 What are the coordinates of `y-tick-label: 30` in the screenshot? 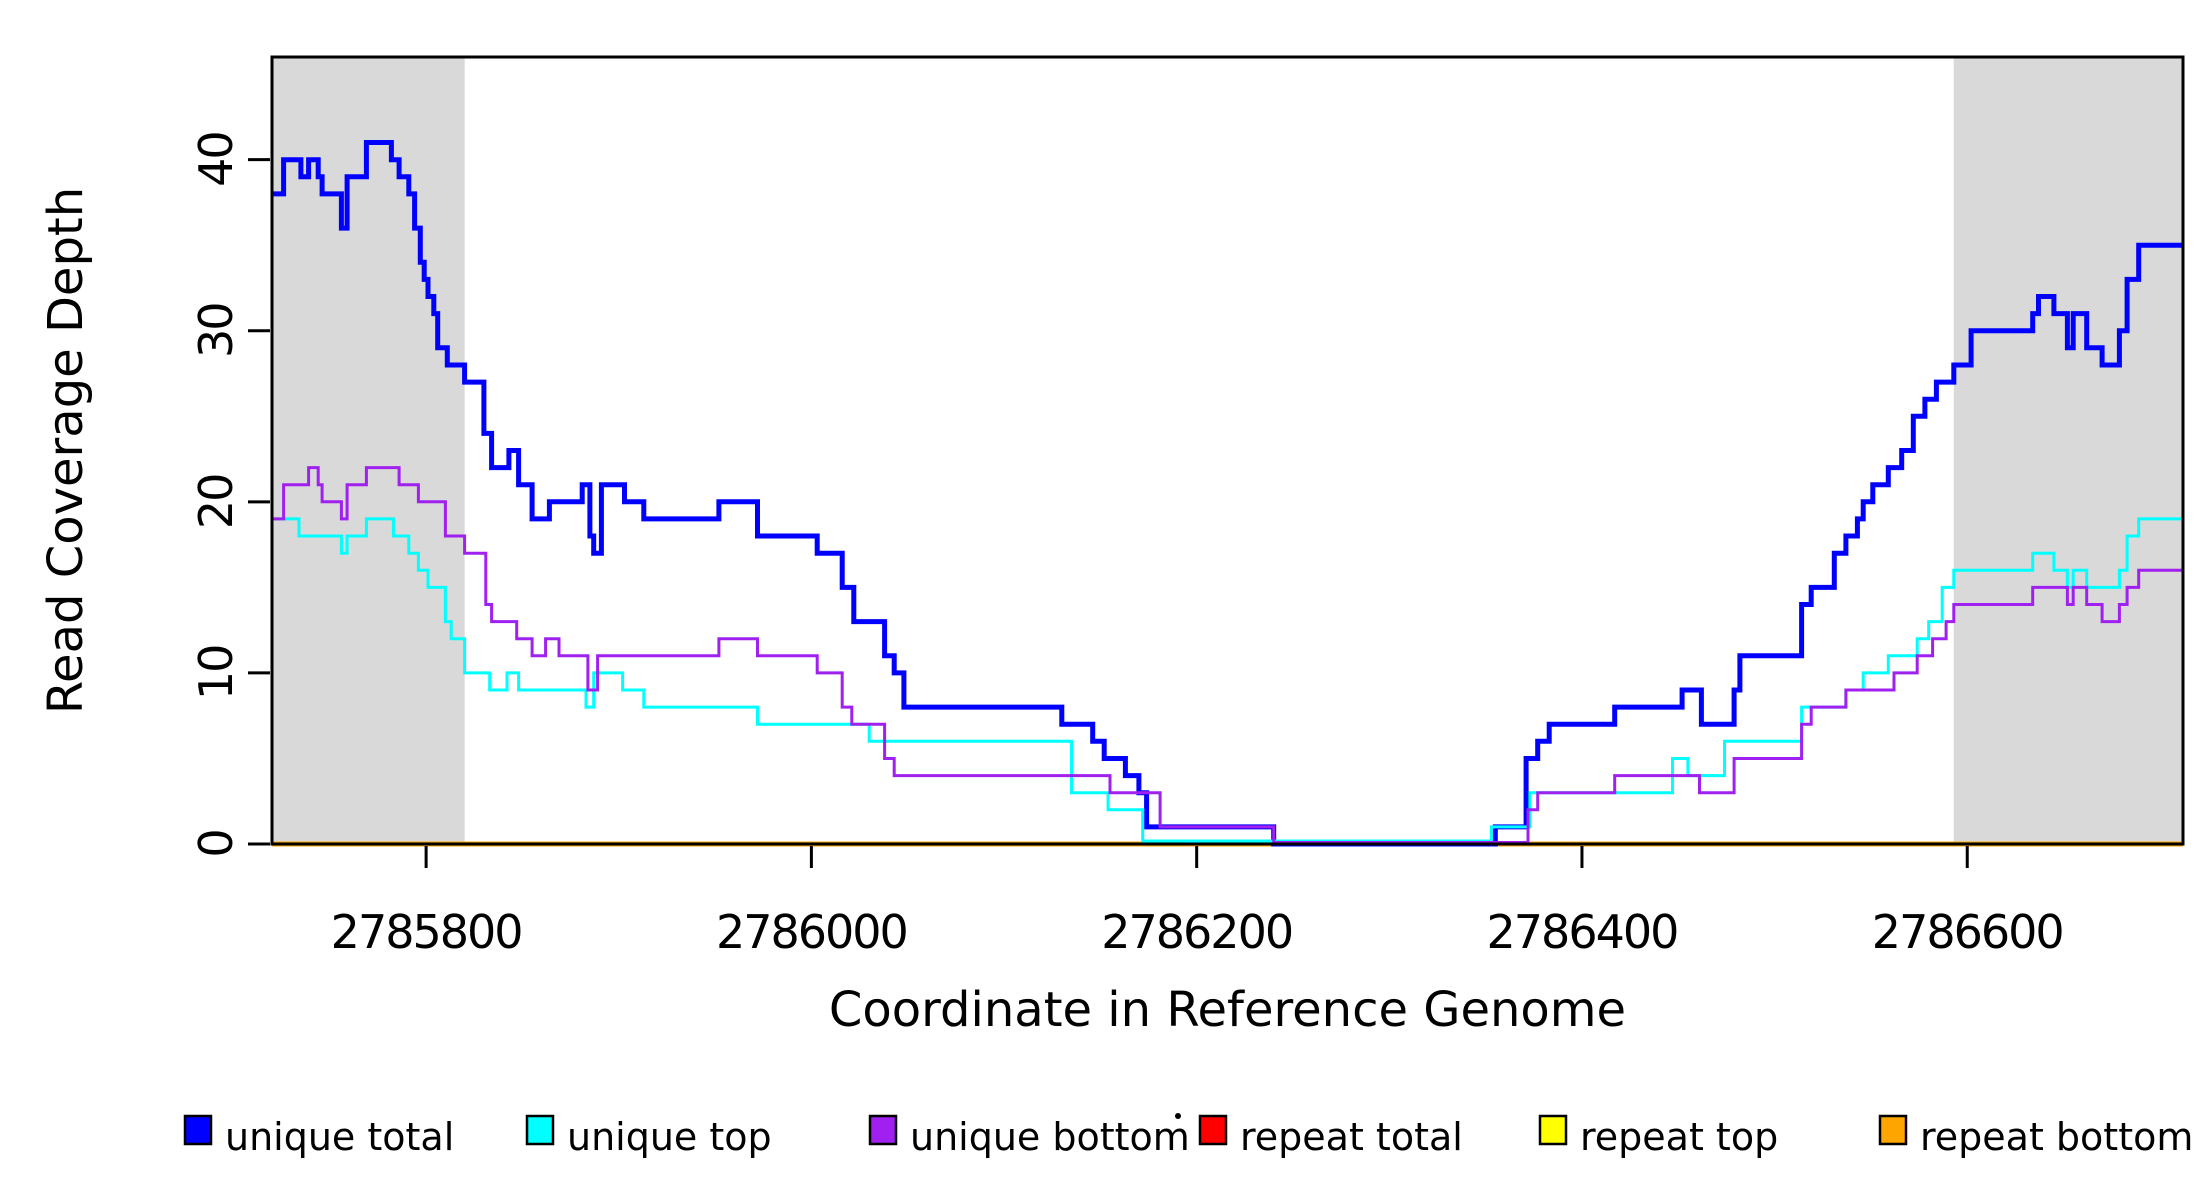 It's located at (216, 330).